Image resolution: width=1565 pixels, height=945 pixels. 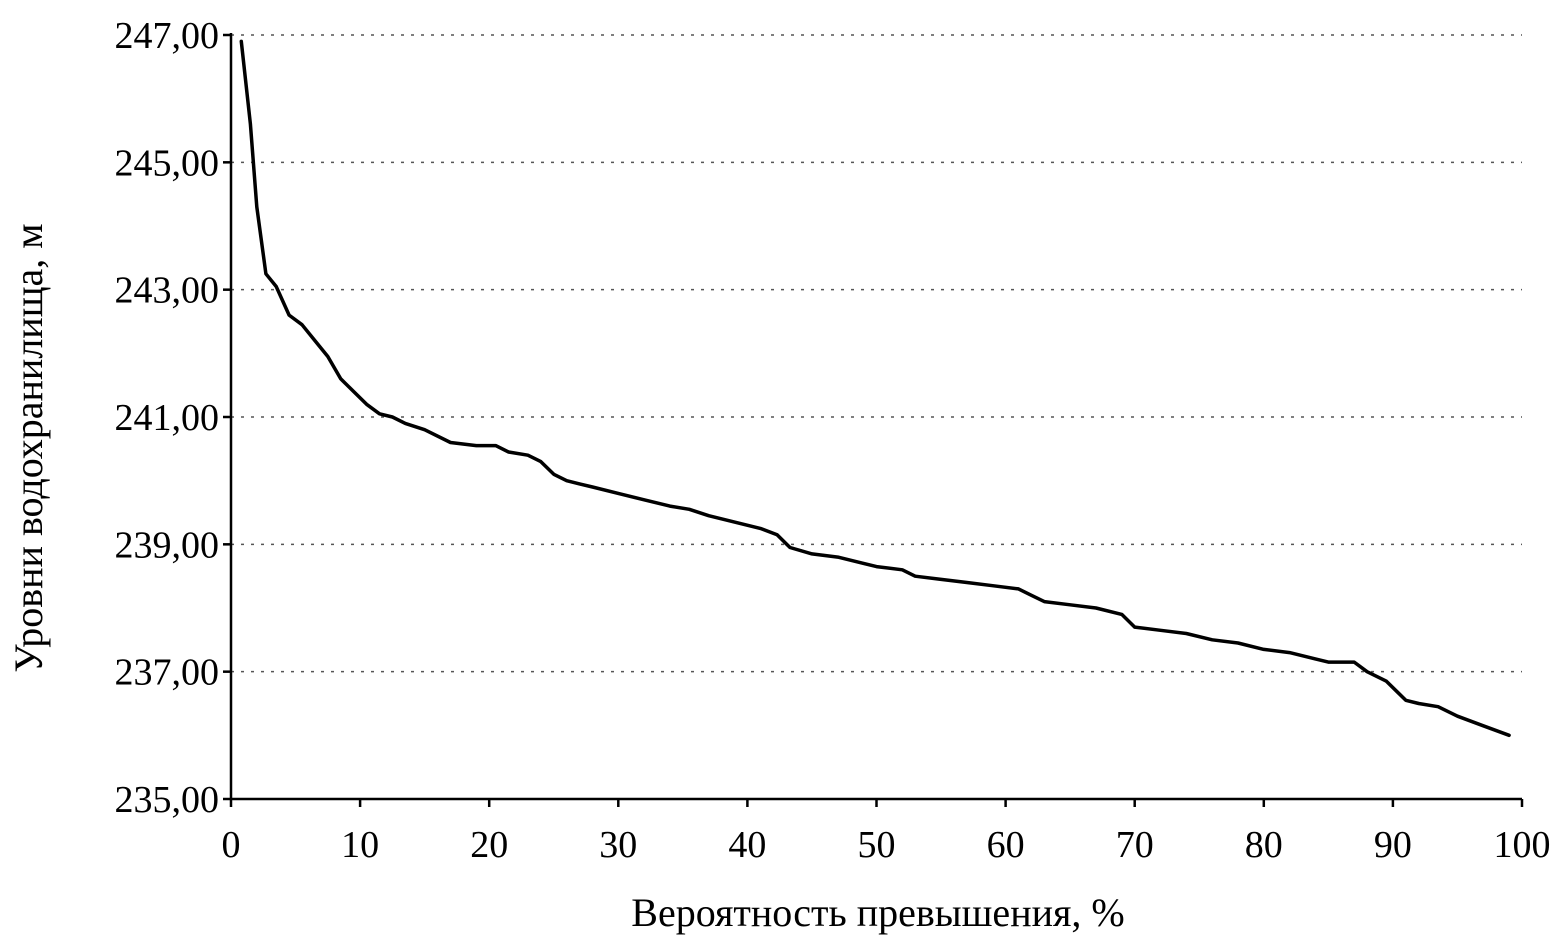 What do you see at coordinates (618, 845) in the screenshot?
I see `x-tick-label: 30` at bounding box center [618, 845].